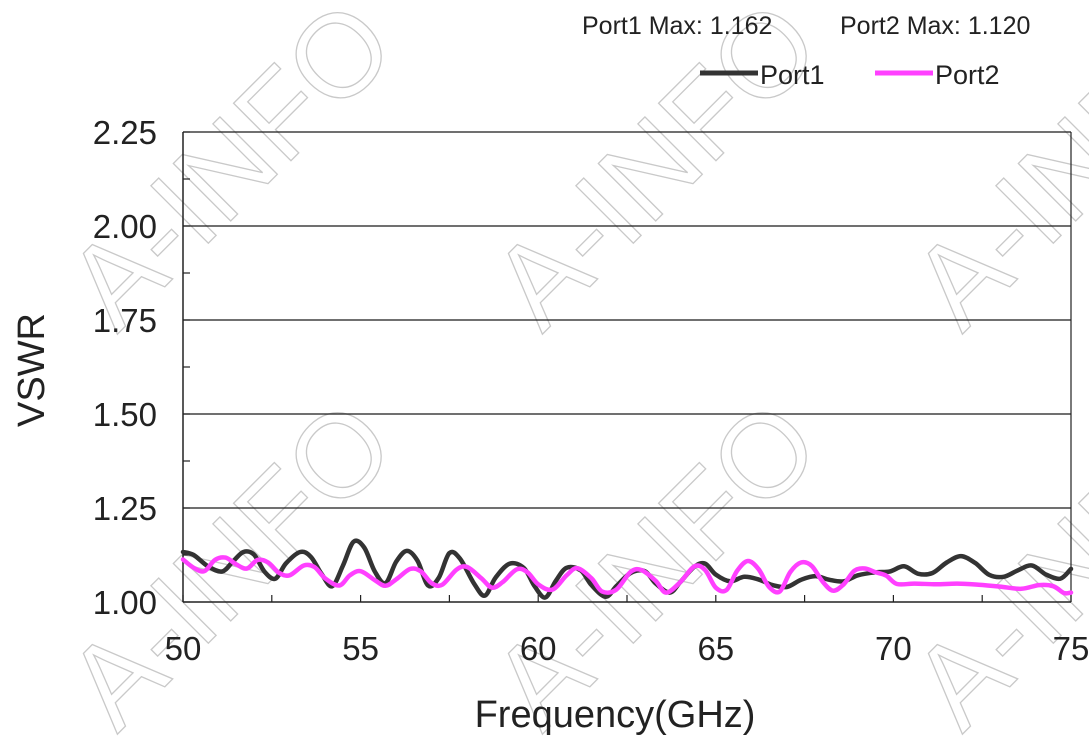 The height and width of the screenshot is (743, 1089). I want to click on x-tick-label-60: 60, so click(538, 648).